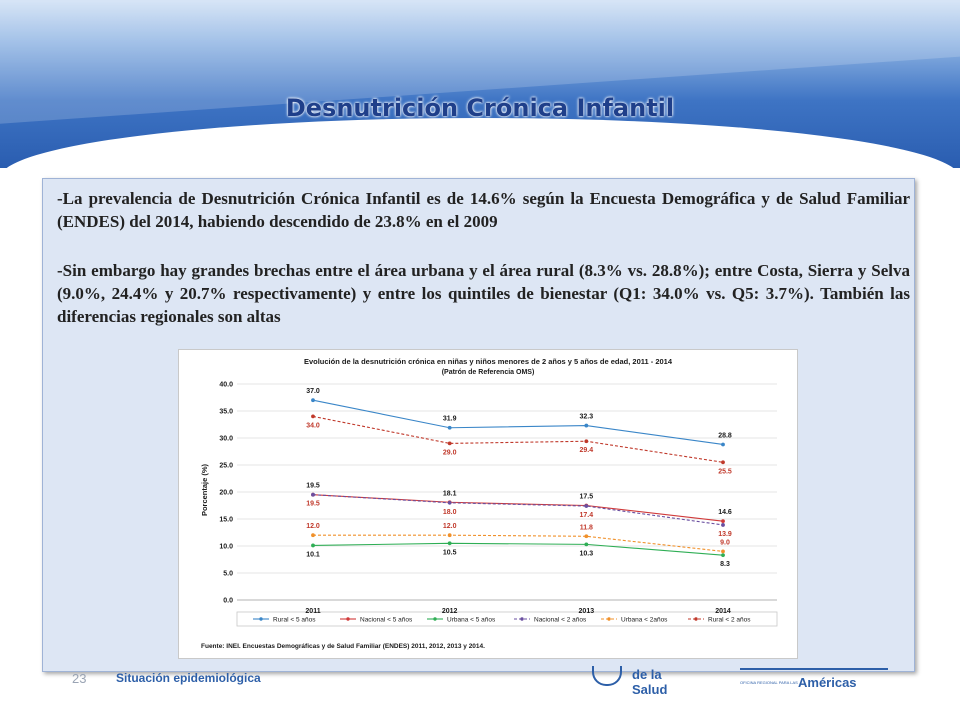  What do you see at coordinates (725, 435) in the screenshot?
I see `data-label: 28.8` at bounding box center [725, 435].